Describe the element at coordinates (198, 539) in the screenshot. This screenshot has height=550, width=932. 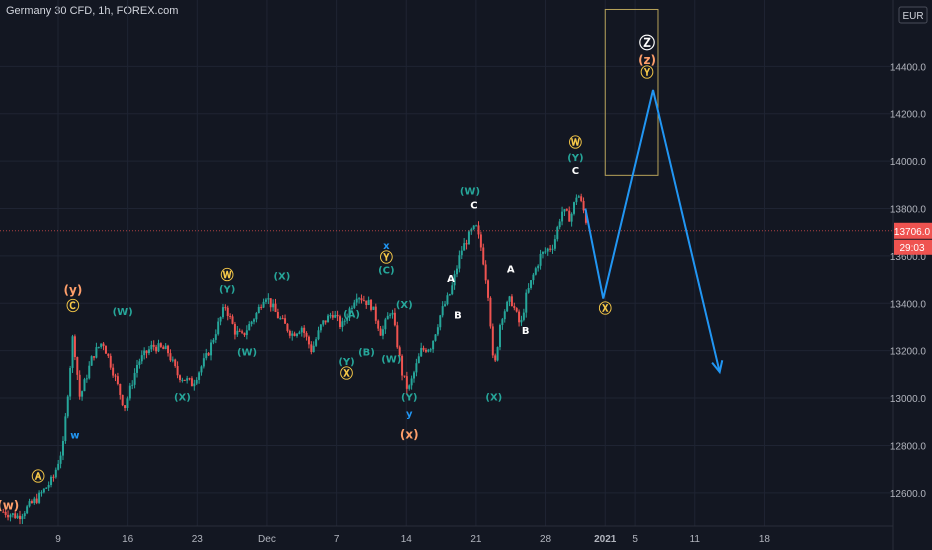
I see `x-tick-label: 23` at that location.